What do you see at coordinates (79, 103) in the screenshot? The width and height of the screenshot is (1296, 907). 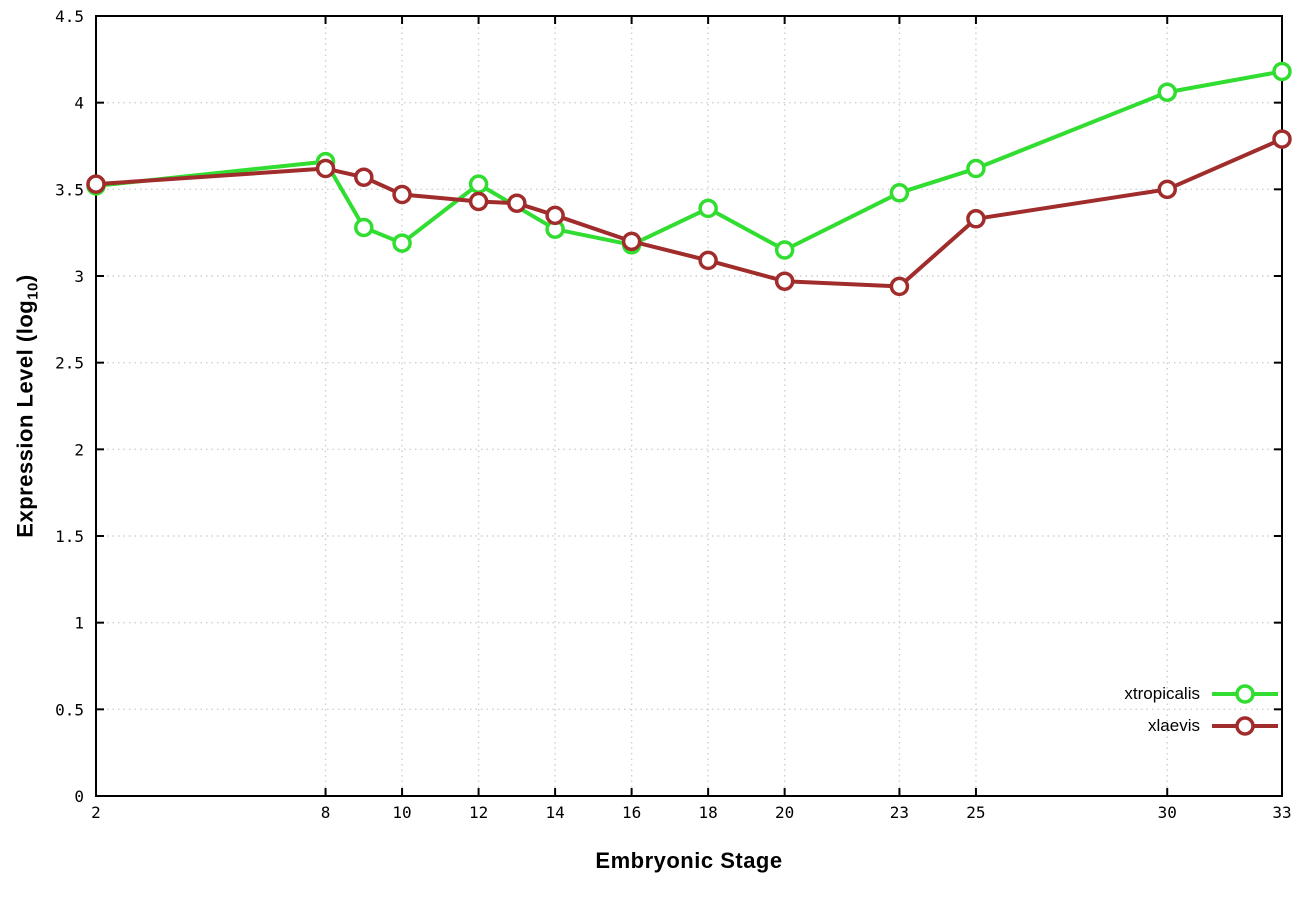 I see `y-tick-label: 4` at bounding box center [79, 103].